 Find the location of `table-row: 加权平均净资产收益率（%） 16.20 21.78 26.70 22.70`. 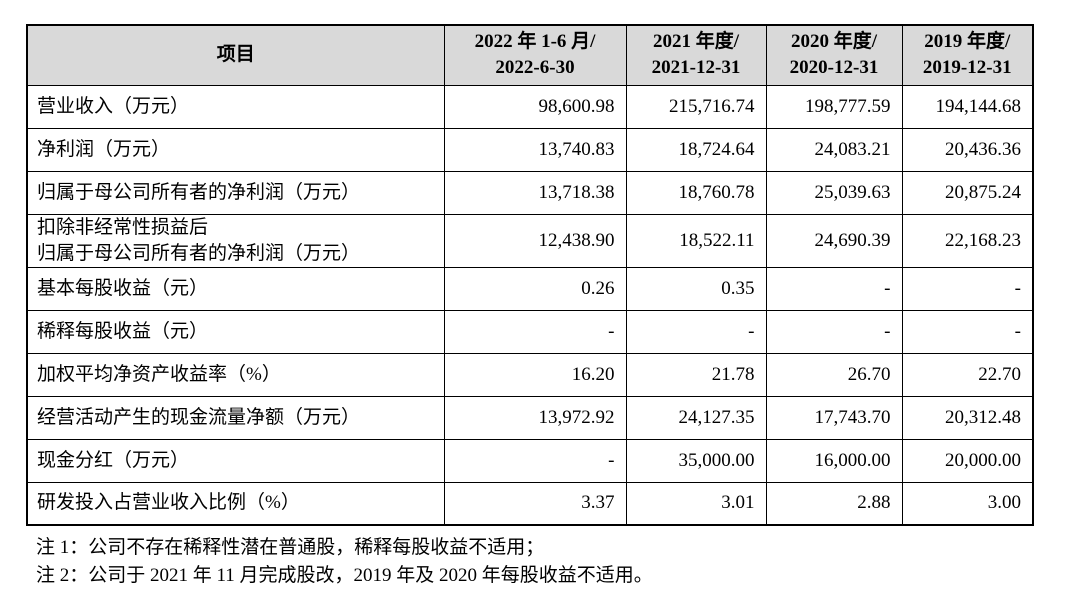

table-row: 加权平均净资产收益率（%） 16.20 21.78 26.70 22.70 is located at coordinates (530, 374).